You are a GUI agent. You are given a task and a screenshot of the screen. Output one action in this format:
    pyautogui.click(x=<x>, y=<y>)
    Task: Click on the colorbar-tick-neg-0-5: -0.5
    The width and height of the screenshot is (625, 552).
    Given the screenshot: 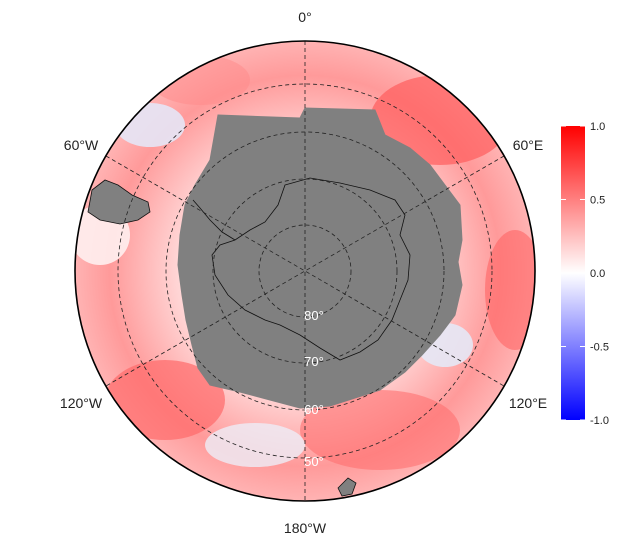 What is the action you would take?
    pyautogui.click(x=599, y=348)
    